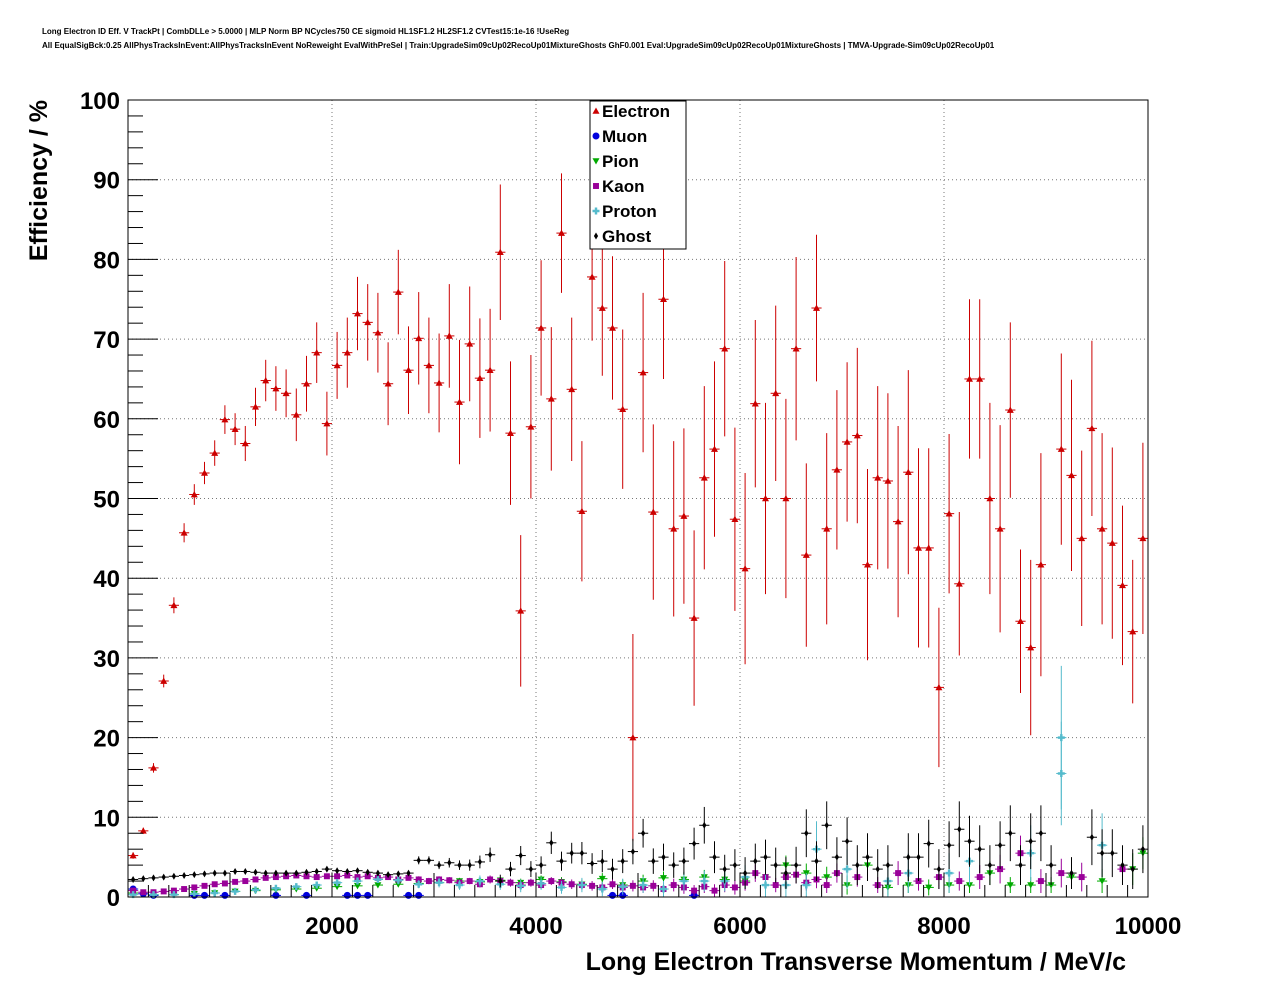 The height and width of the screenshot is (996, 1276). I want to click on legend-label-electron: Electron, so click(636, 111).